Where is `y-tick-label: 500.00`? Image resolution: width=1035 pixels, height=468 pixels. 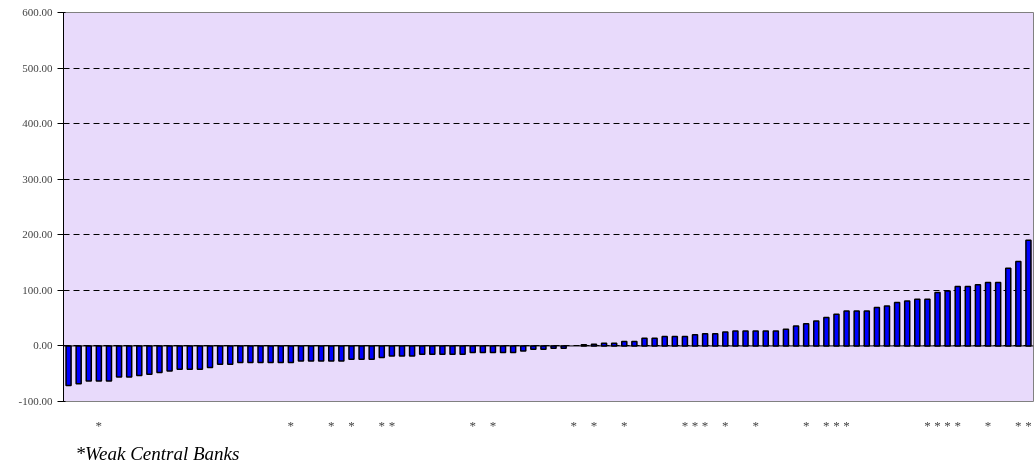 y-tick-label: 500.00 is located at coordinates (37, 67).